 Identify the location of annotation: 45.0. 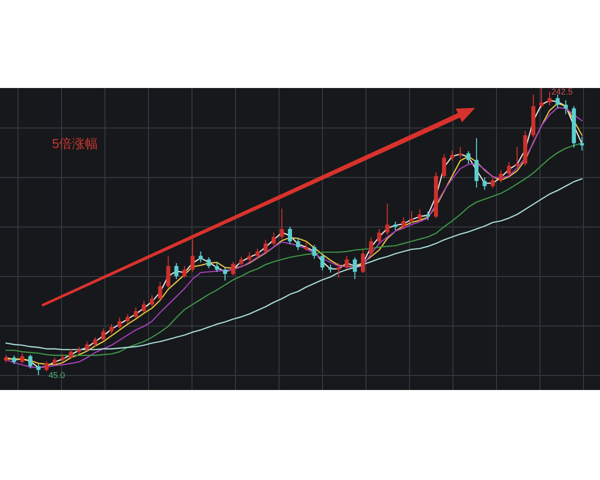
(57, 375).